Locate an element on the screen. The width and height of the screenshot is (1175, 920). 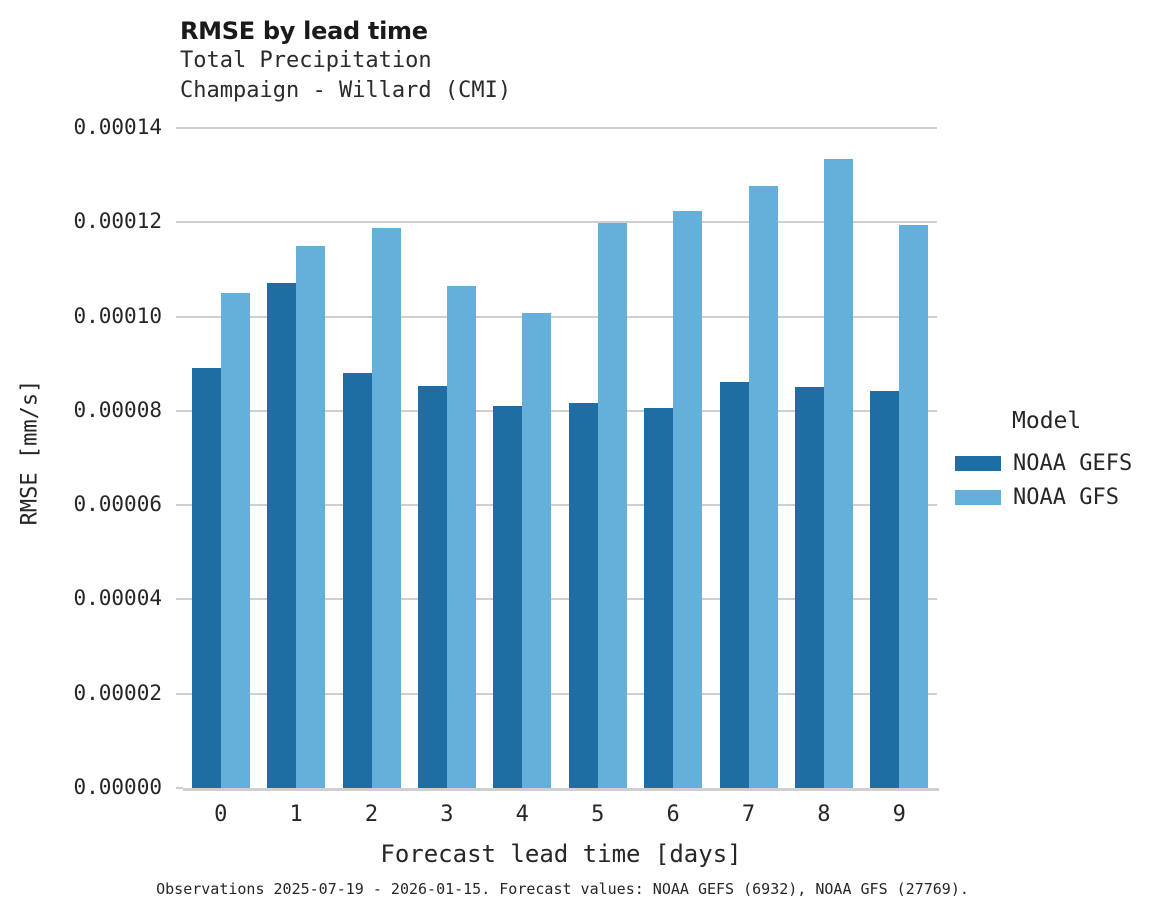
y-tick-label: 0.00000 is located at coordinates (117, 787).